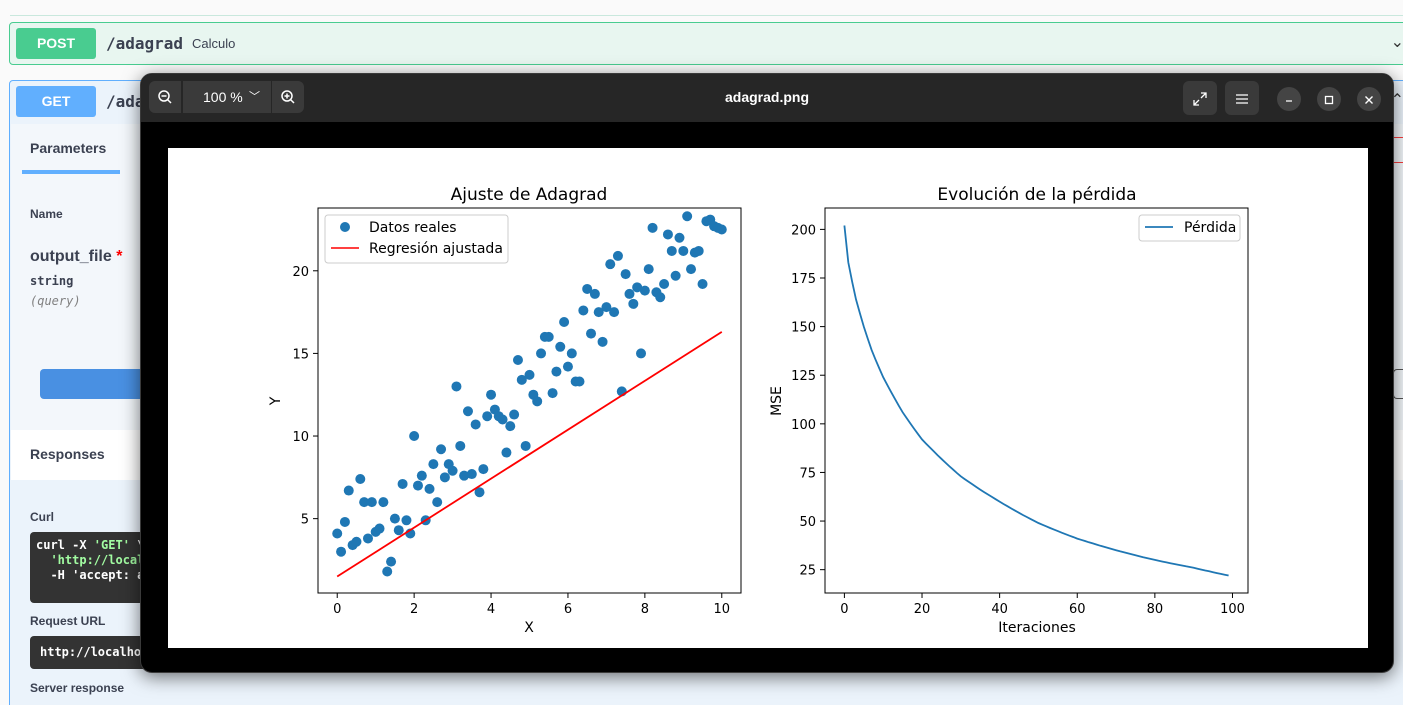  What do you see at coordinates (46, 214) in the screenshot?
I see `name-column-header: Name` at bounding box center [46, 214].